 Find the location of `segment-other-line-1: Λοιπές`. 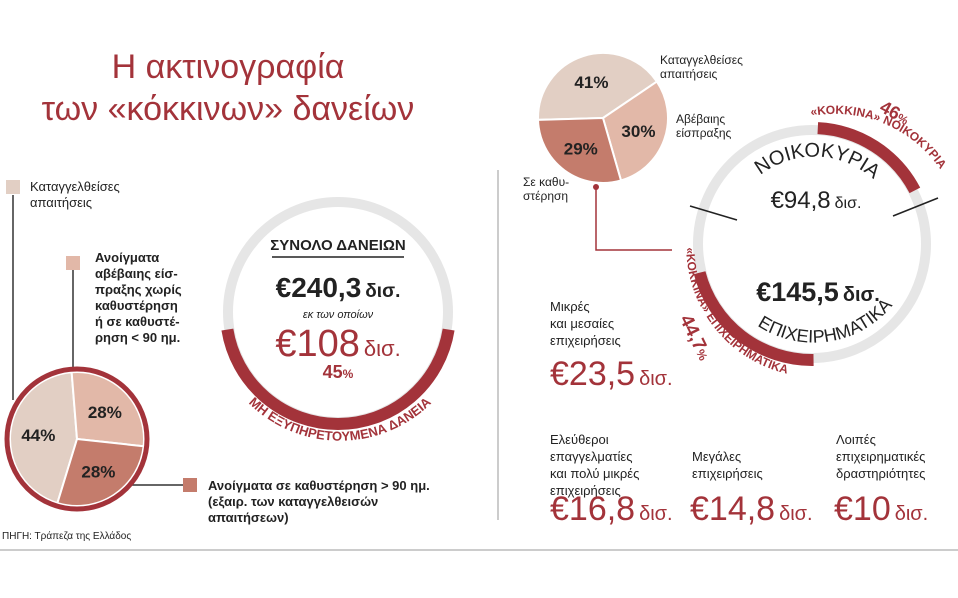

segment-other-line-1: Λοιπές is located at coordinates (856, 439).